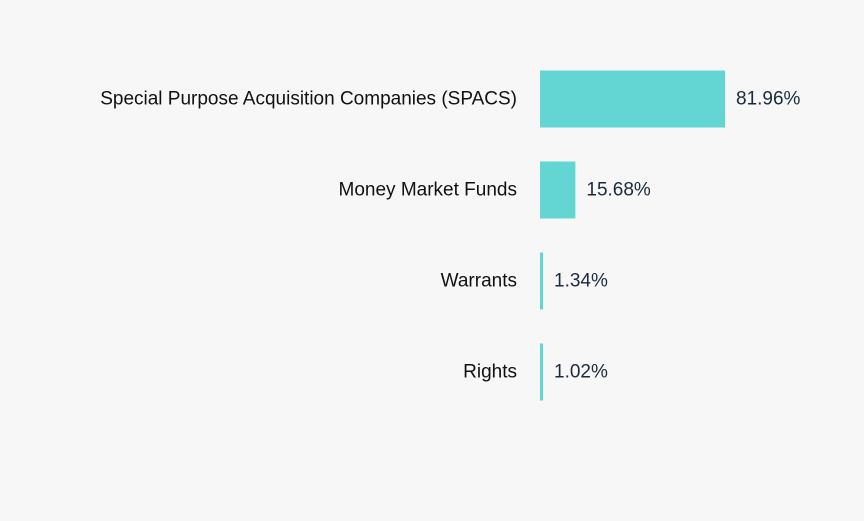 The width and height of the screenshot is (864, 521). I want to click on value-label: 1.34%, so click(581, 281).